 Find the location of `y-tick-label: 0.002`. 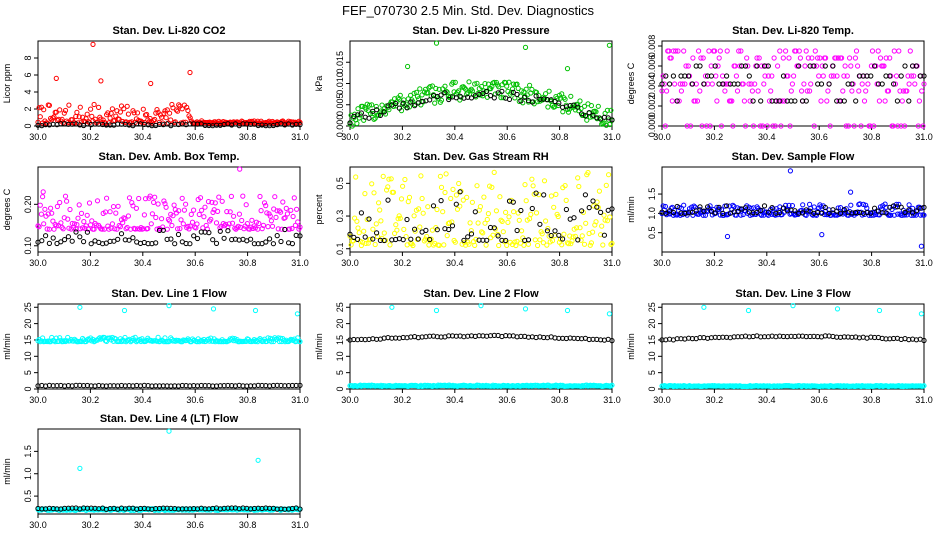

y-tick-label: 0.002 is located at coordinates (652, 106).